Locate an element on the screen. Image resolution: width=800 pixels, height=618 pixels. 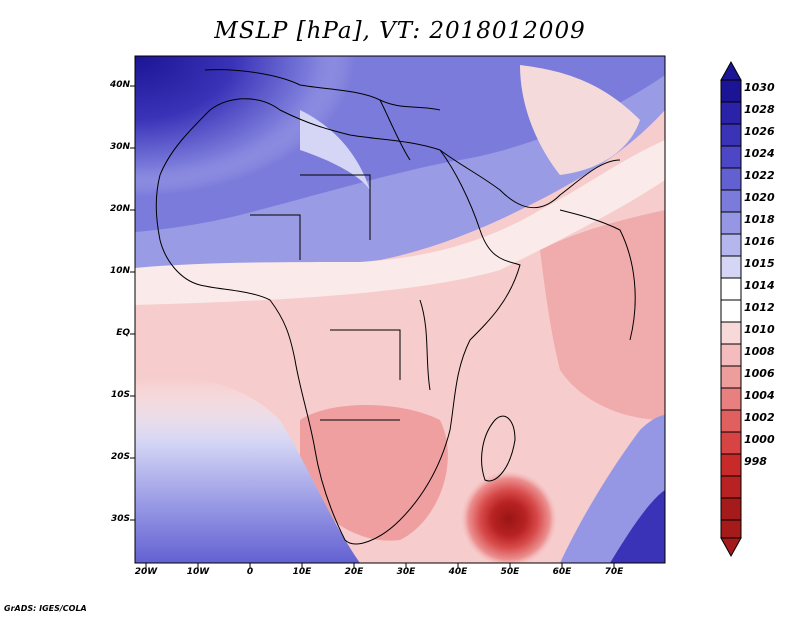
colorbar-label: 1026 is located at coordinates (759, 131).